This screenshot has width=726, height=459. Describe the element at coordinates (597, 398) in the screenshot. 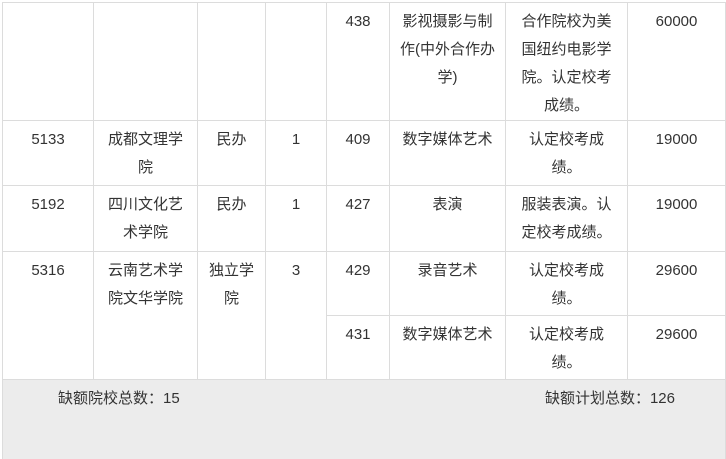

I see `total-plans-label: 缺额计划总数：` at that location.